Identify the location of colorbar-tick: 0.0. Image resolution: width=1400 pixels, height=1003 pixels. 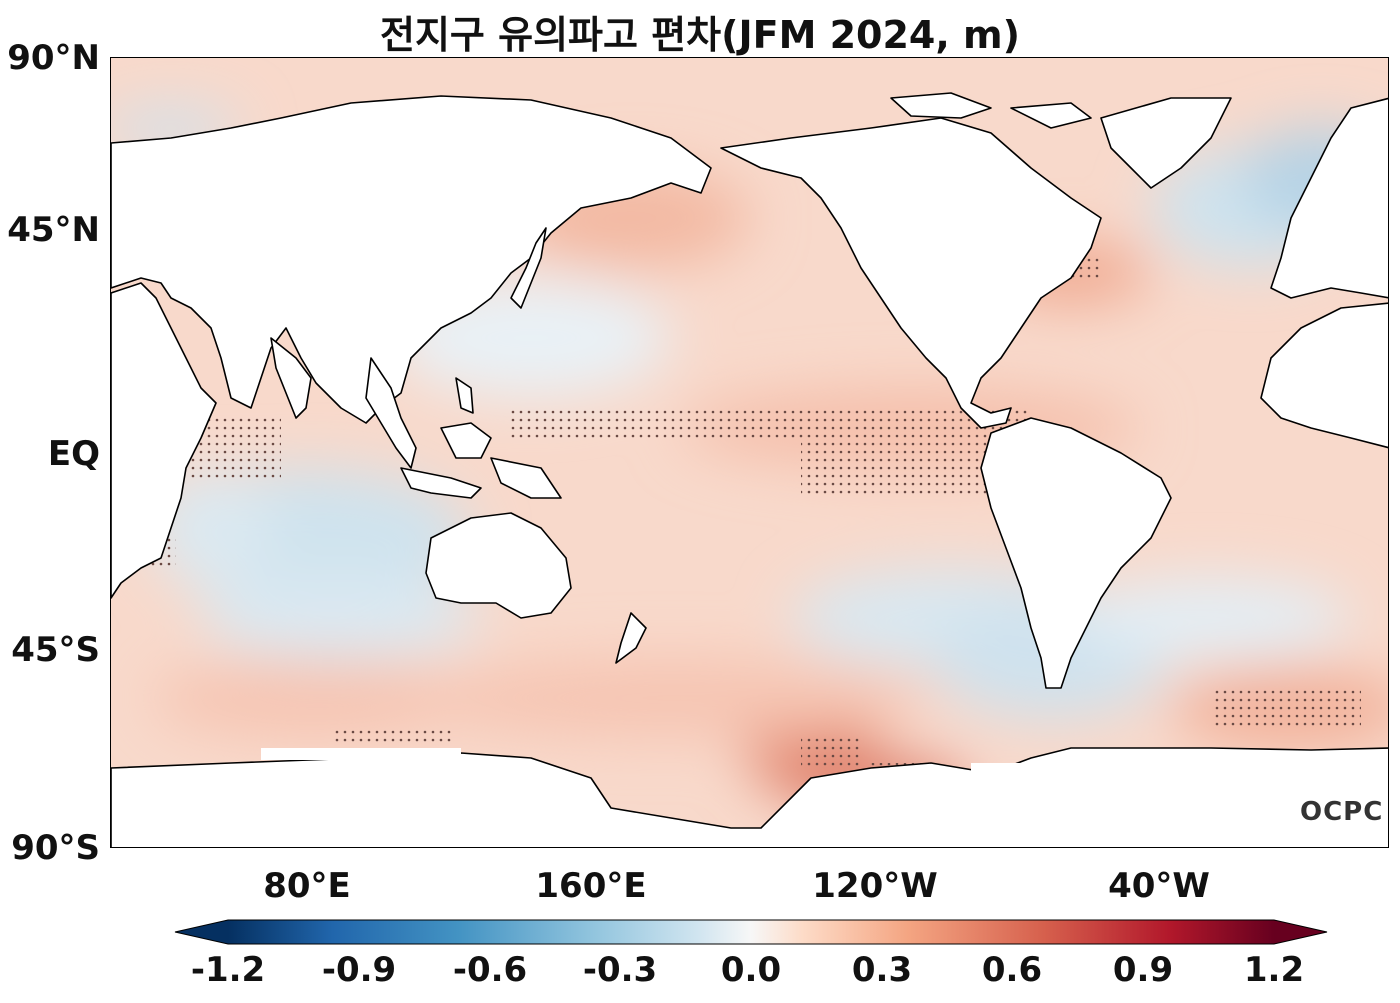
(751, 970).